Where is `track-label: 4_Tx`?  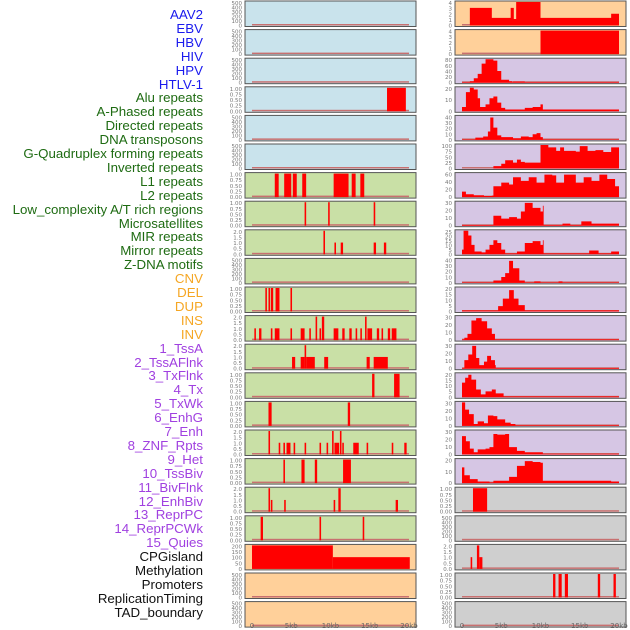
track-label: 4_Tx is located at coordinates (188, 390).